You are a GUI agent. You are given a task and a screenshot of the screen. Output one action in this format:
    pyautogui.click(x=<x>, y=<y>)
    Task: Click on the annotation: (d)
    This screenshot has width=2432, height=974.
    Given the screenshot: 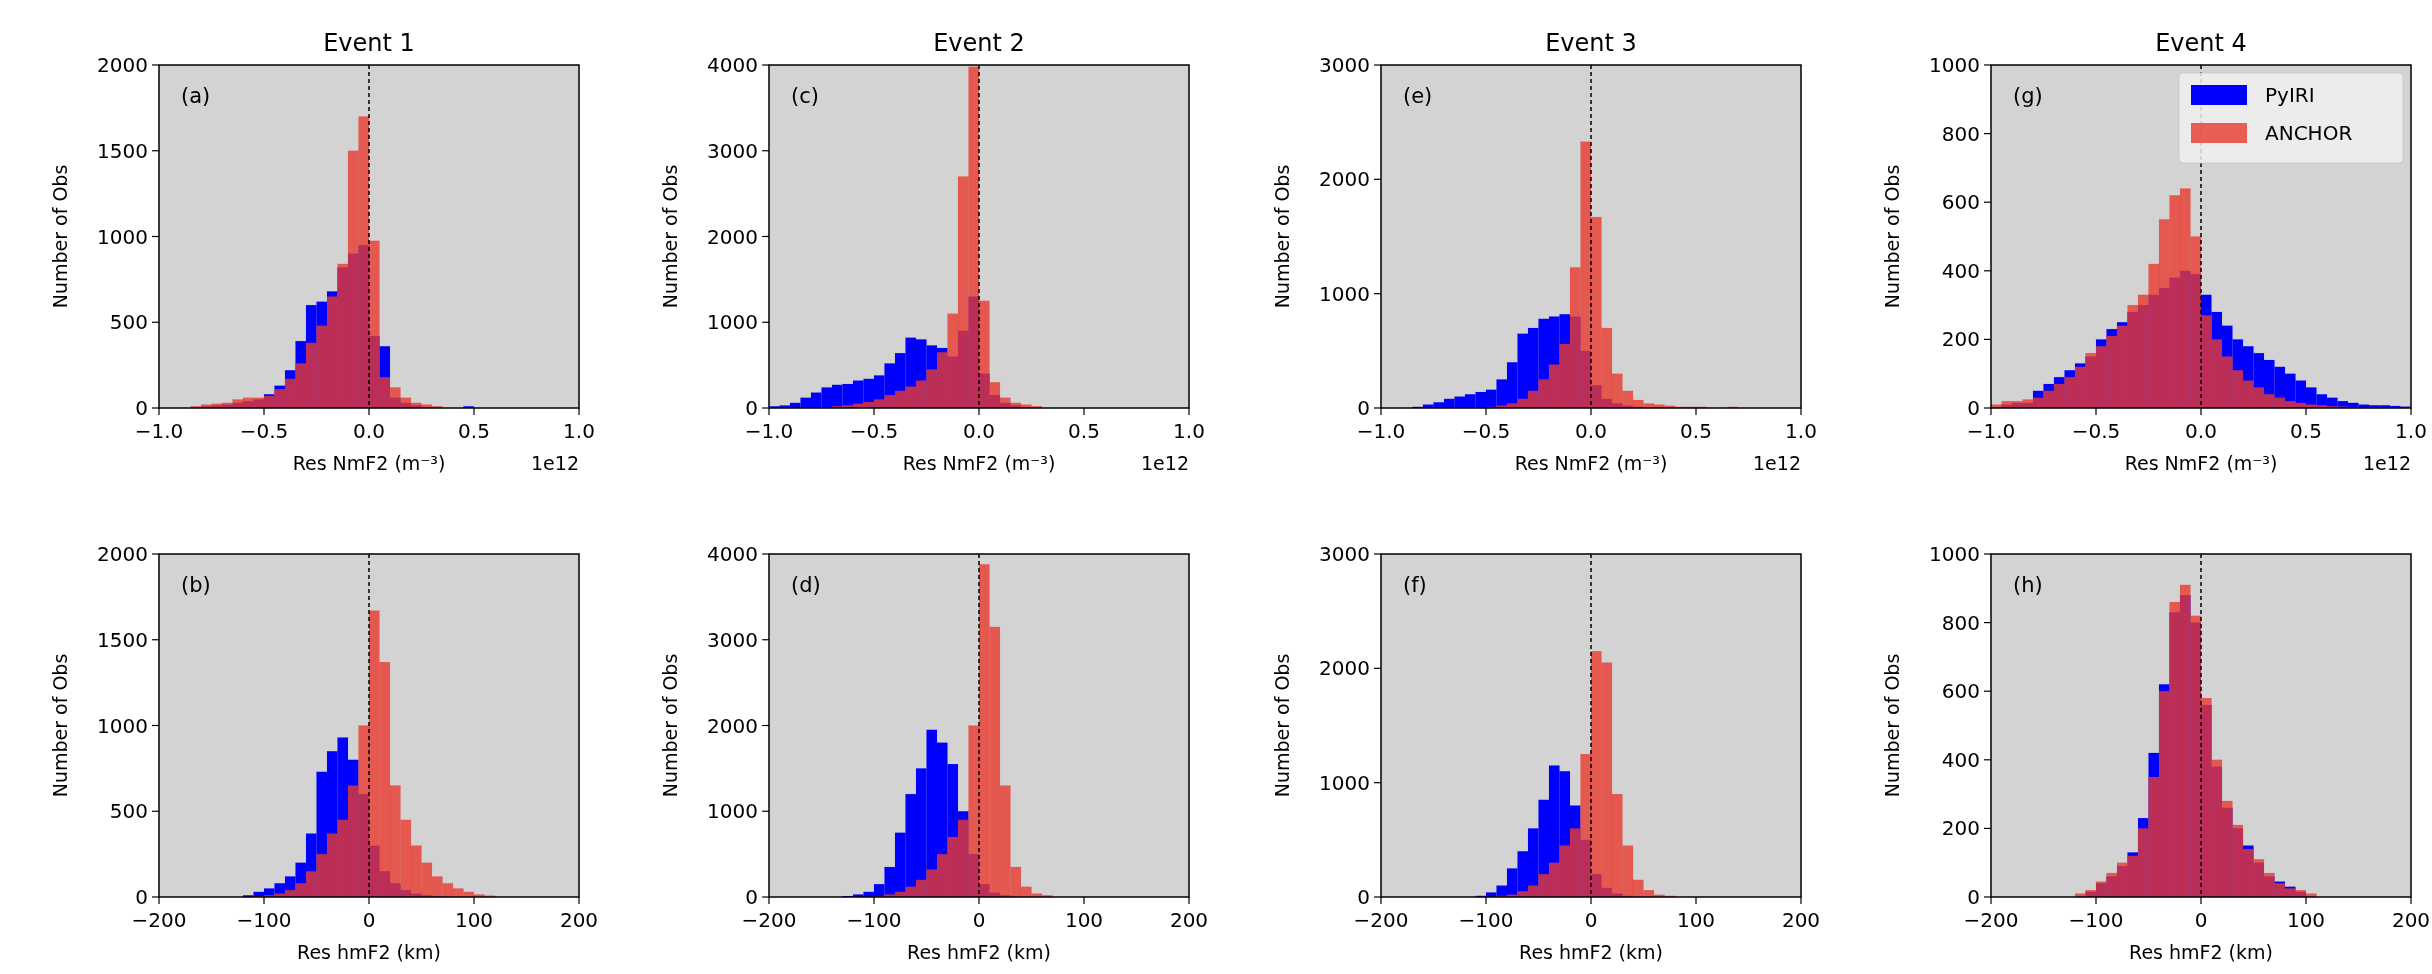 What is the action you would take?
    pyautogui.click(x=806, y=585)
    